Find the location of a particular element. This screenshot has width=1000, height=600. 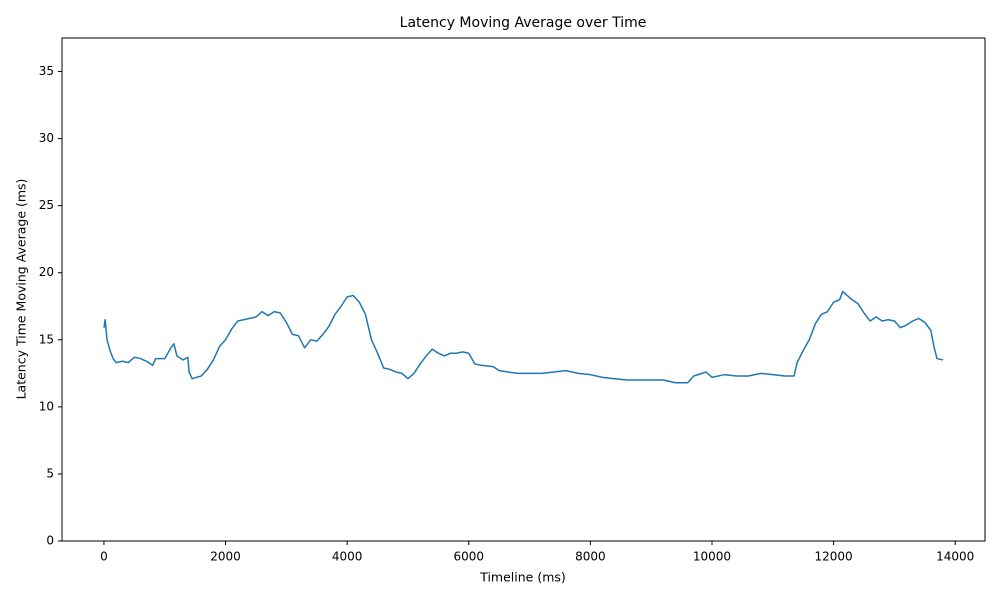

y-axis-label: Latency Time Moving Average (ms) is located at coordinates (21, 289).